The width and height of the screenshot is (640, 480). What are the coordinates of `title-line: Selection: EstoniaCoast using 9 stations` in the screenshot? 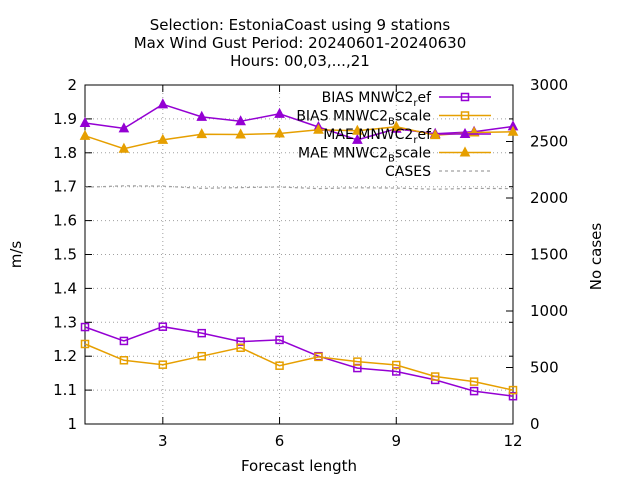 It's located at (300, 25).